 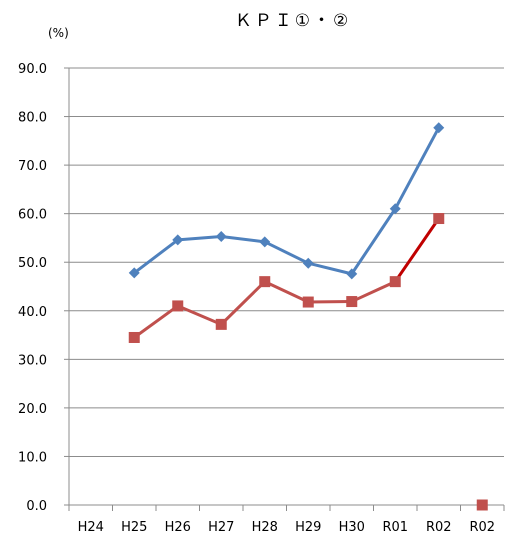 What do you see at coordinates (352, 527) in the screenshot?
I see `x-tick-label: H30` at bounding box center [352, 527].